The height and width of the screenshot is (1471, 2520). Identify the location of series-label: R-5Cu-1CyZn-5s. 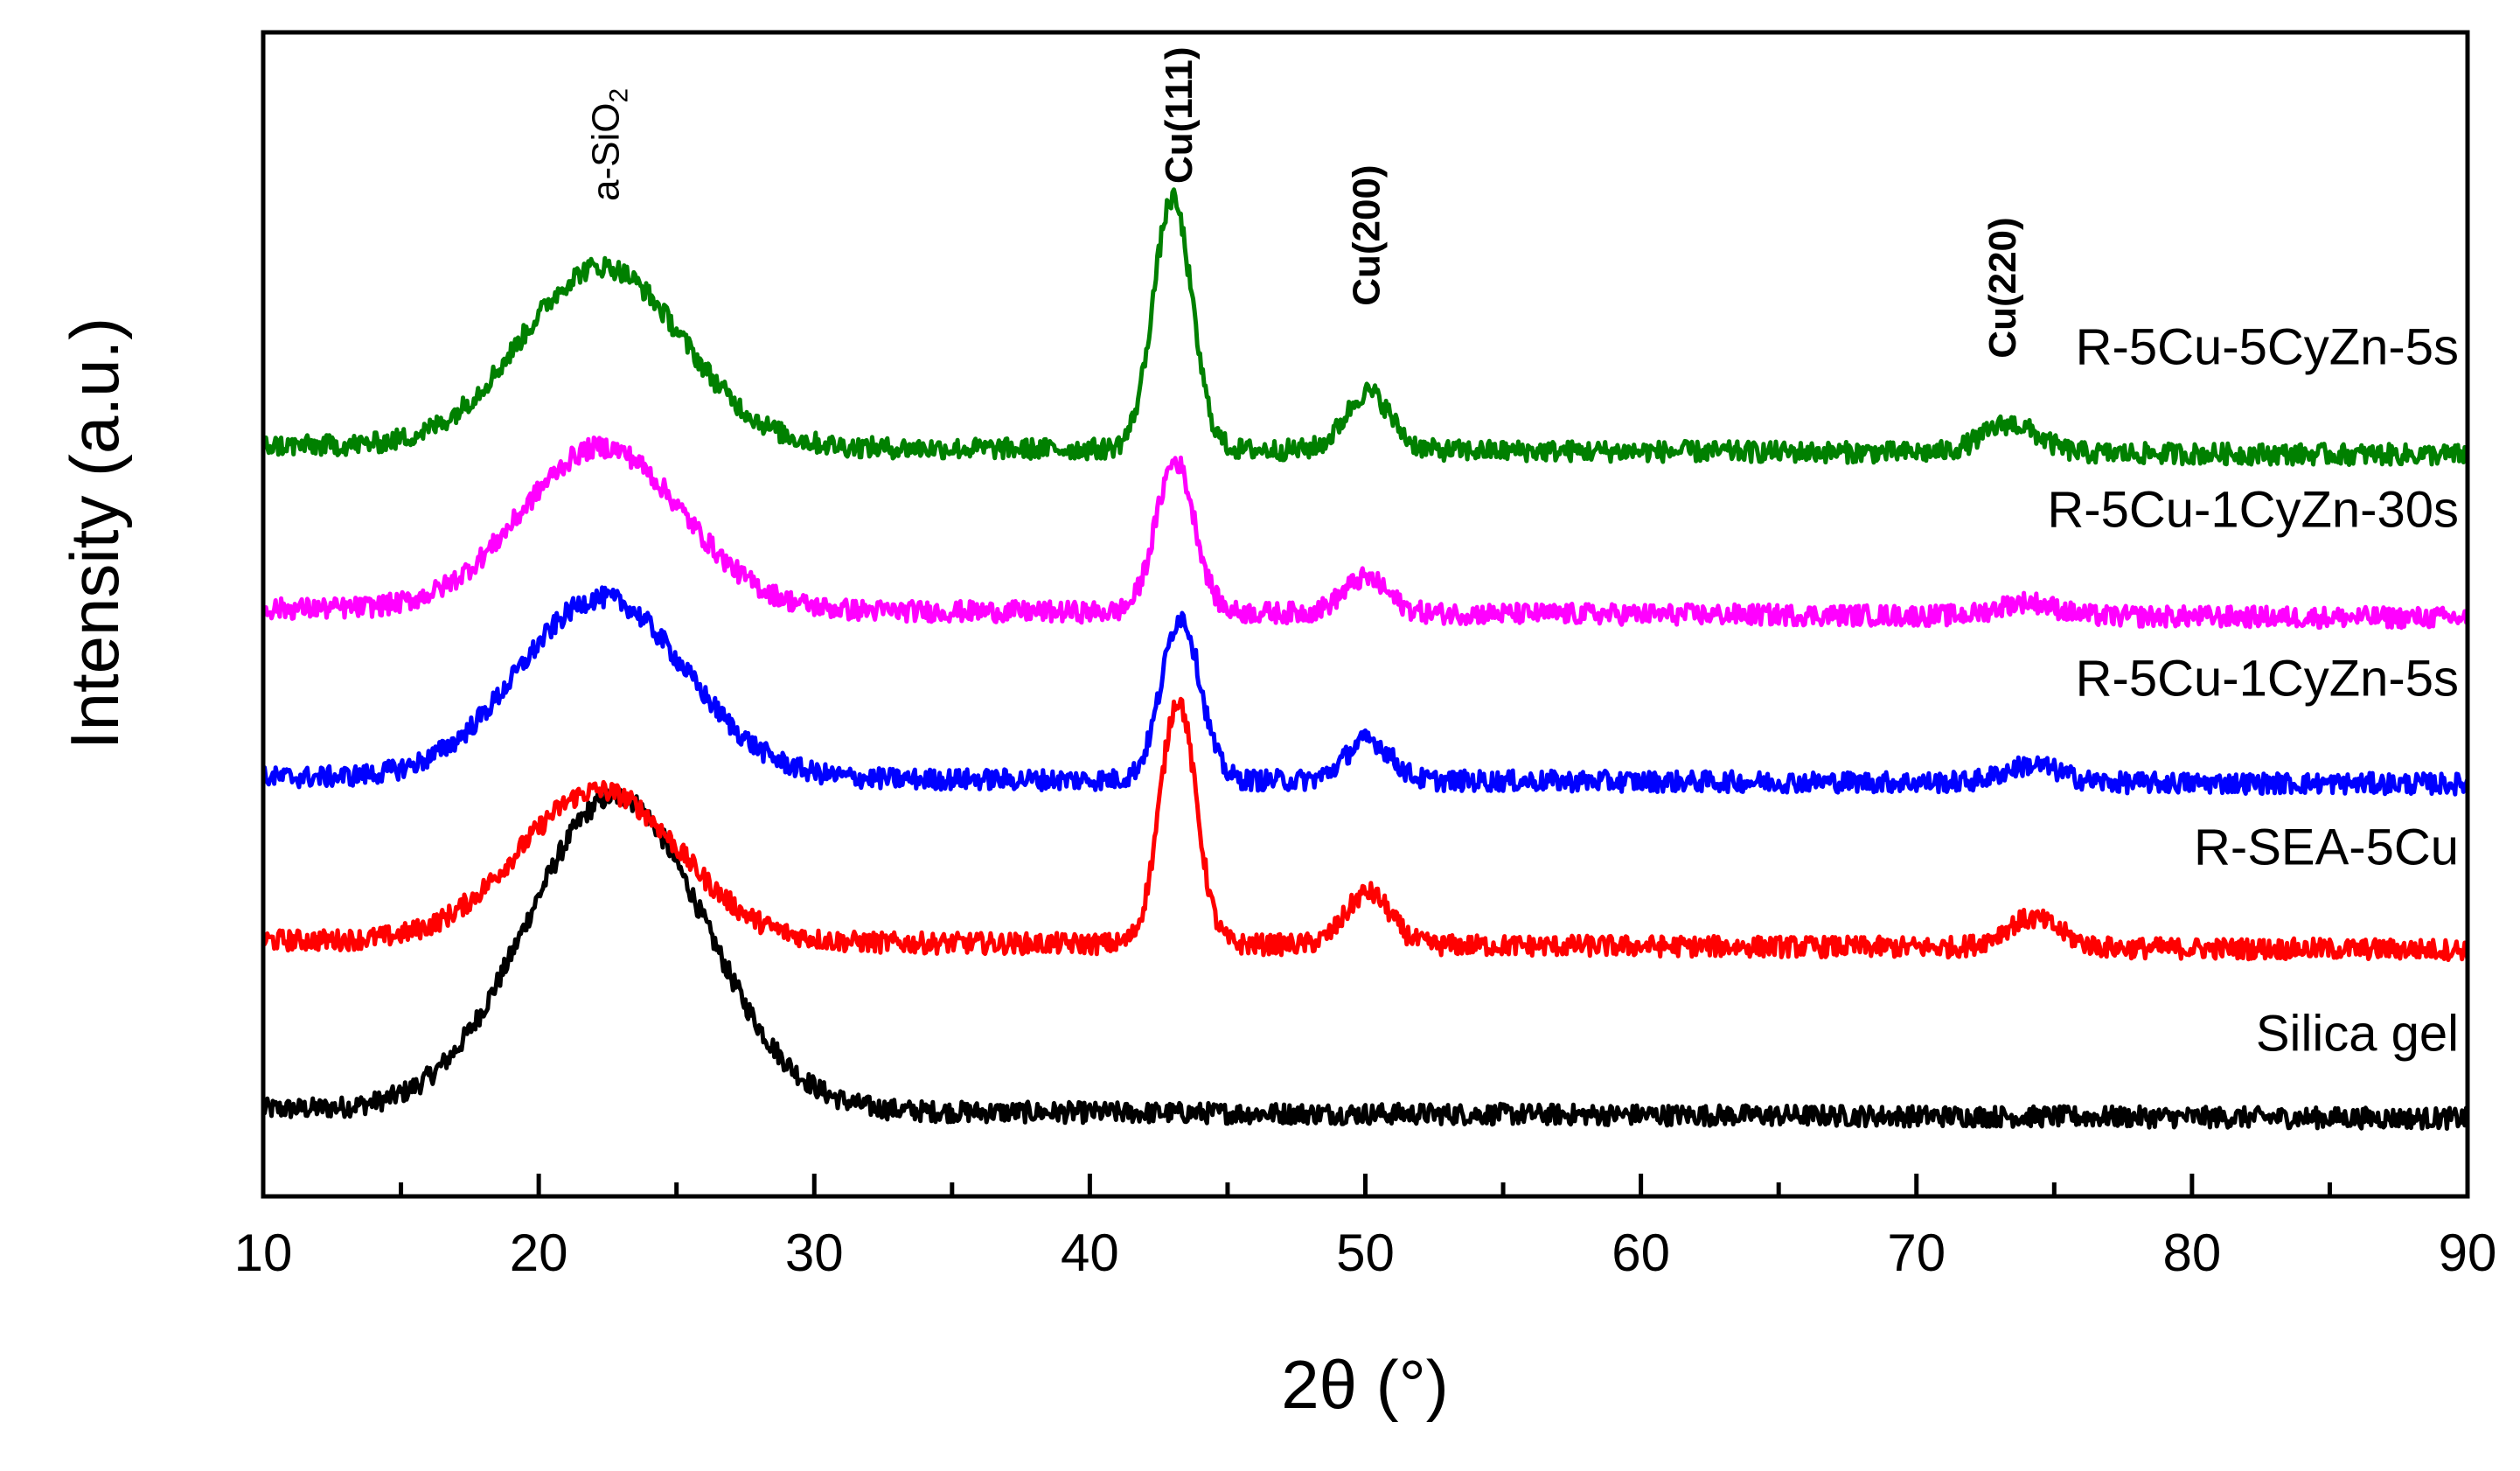
(2267, 679).